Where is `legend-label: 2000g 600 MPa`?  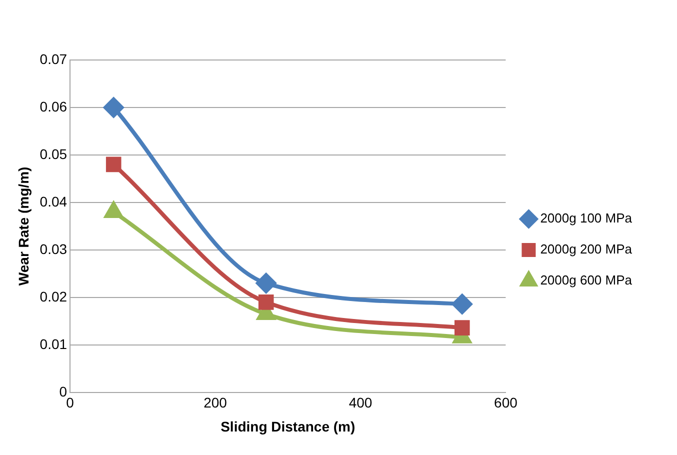
legend-label: 2000g 600 MPa is located at coordinates (586, 280).